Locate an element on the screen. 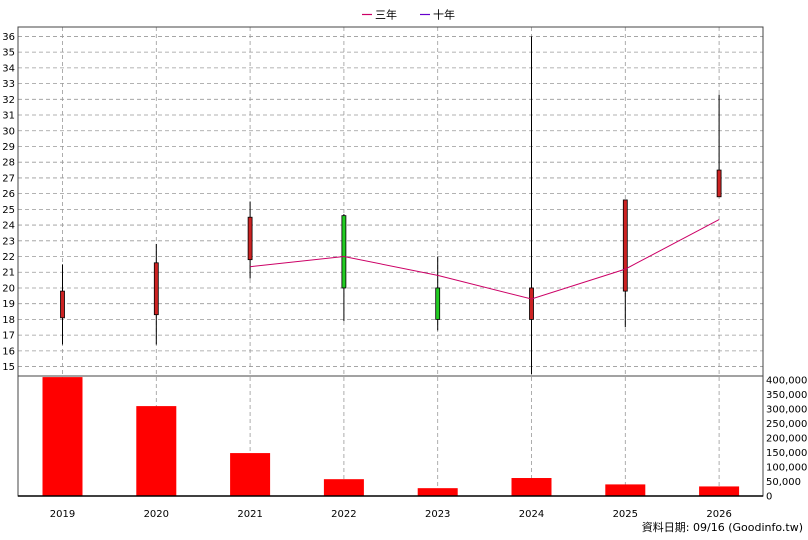 Image resolution: width=808 pixels, height=540 pixels. x-tick-label: 2023 is located at coordinates (437, 514).